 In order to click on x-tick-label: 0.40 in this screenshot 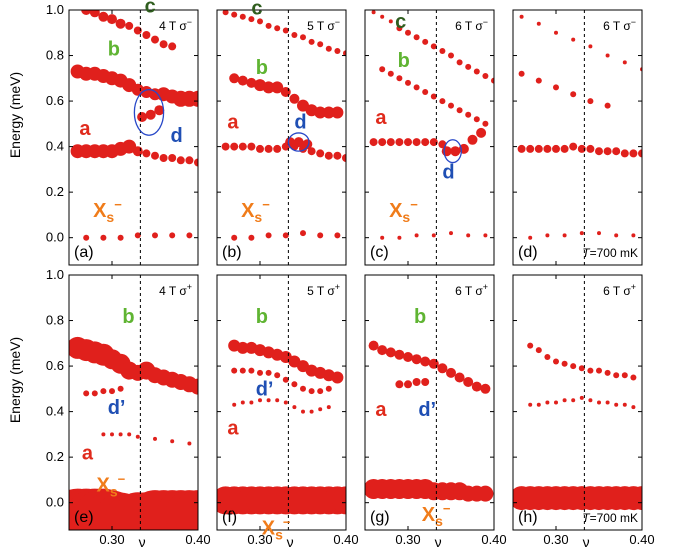, I will do `click(197, 539)`.